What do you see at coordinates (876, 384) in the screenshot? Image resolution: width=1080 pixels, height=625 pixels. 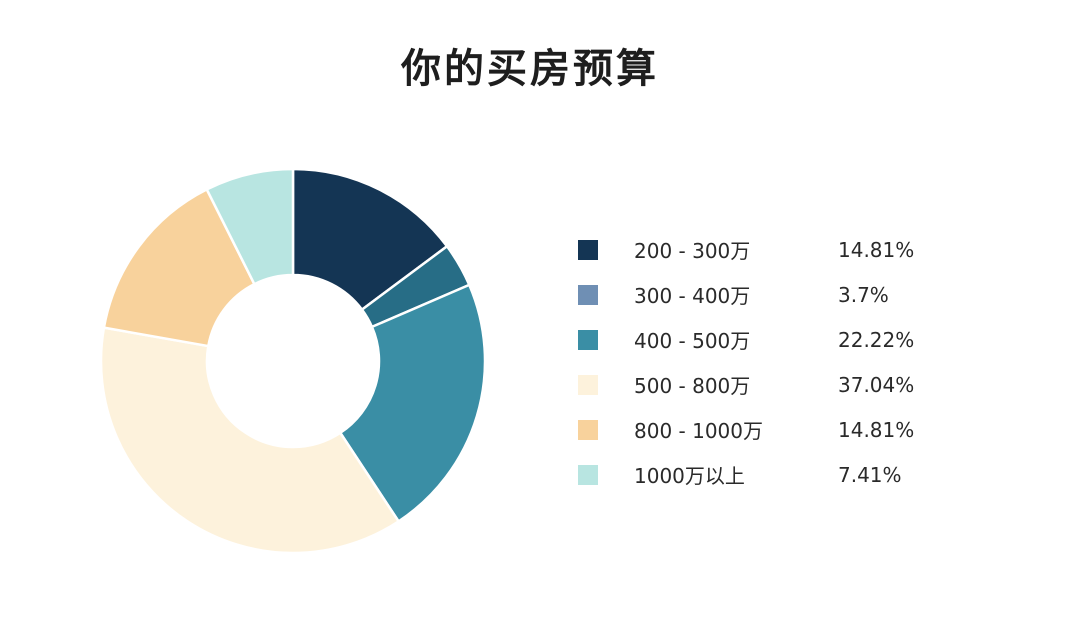 I see `legend-value: 37.04%` at bounding box center [876, 384].